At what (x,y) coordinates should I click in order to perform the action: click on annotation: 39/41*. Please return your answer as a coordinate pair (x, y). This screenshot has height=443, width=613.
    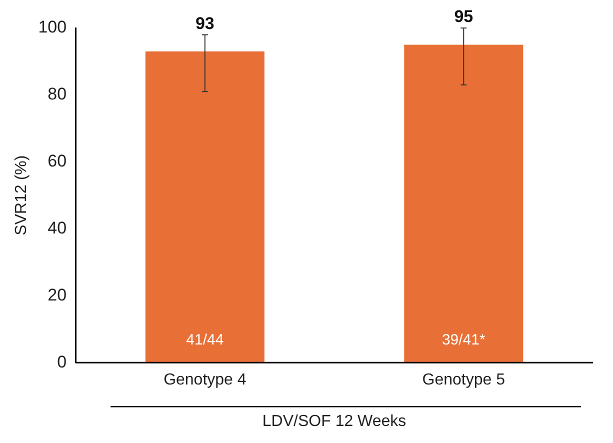
    Looking at the image, I should click on (464, 340).